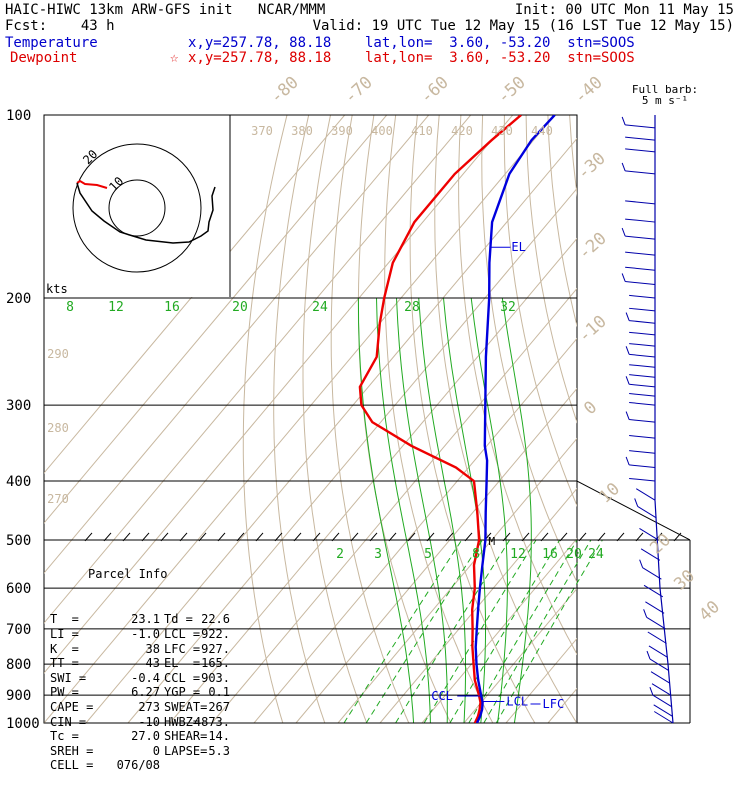 This screenshot has height=802, width=740. What do you see at coordinates (64, 619) in the screenshot?
I see `parcel-l1-text: T =` at bounding box center [64, 619].